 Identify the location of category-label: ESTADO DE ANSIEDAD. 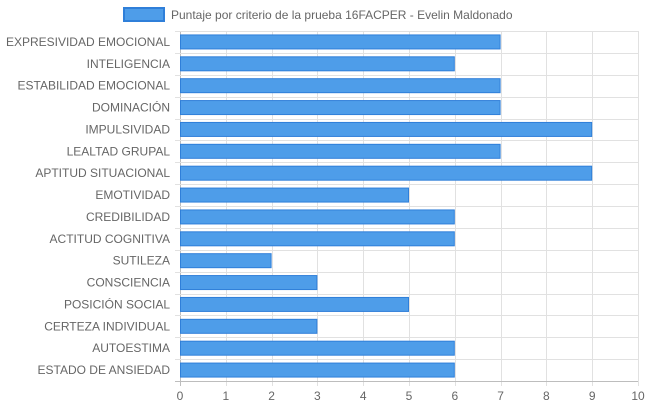
(104, 370).